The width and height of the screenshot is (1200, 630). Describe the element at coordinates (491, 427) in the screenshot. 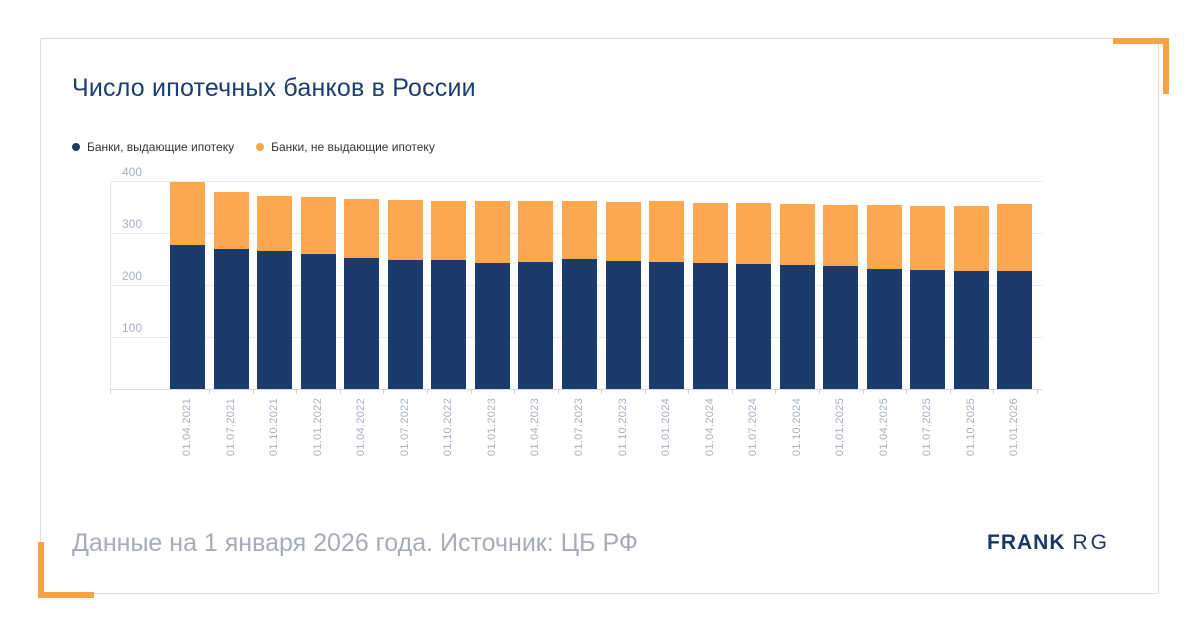

I see `x-axis-label: 01.01.2023` at that location.